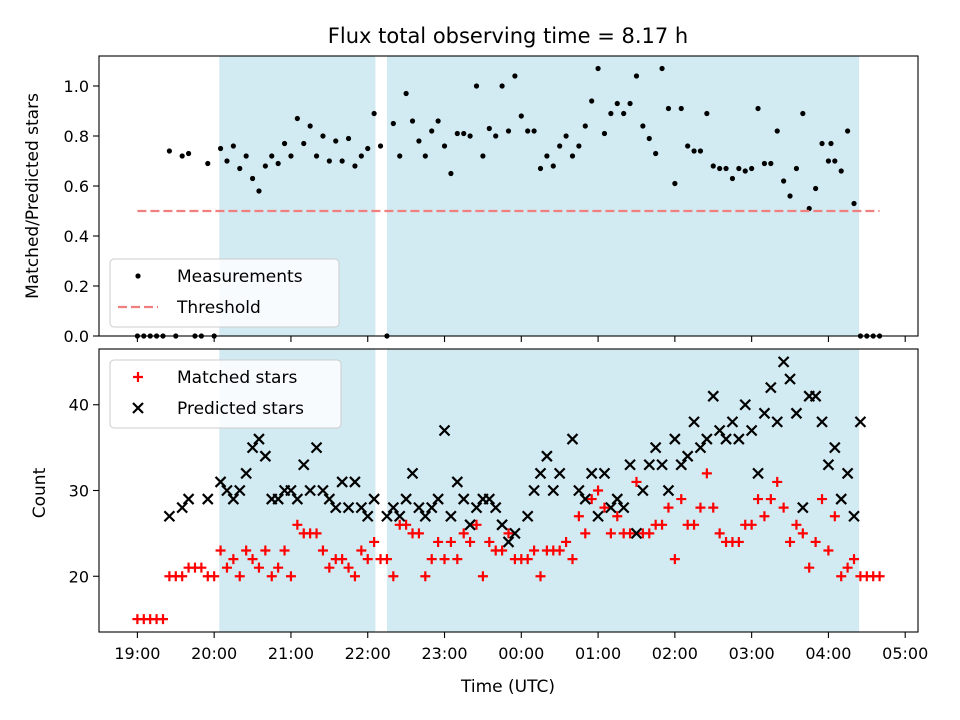 The height and width of the screenshot is (720, 960). I want to click on x-tick-label: 22:00, so click(368, 653).